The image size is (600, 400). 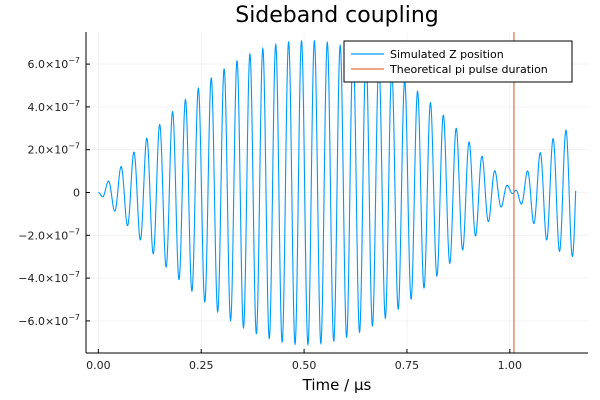 What do you see at coordinates (337, 385) in the screenshot?
I see `x-axis-label: Time / μs` at bounding box center [337, 385].